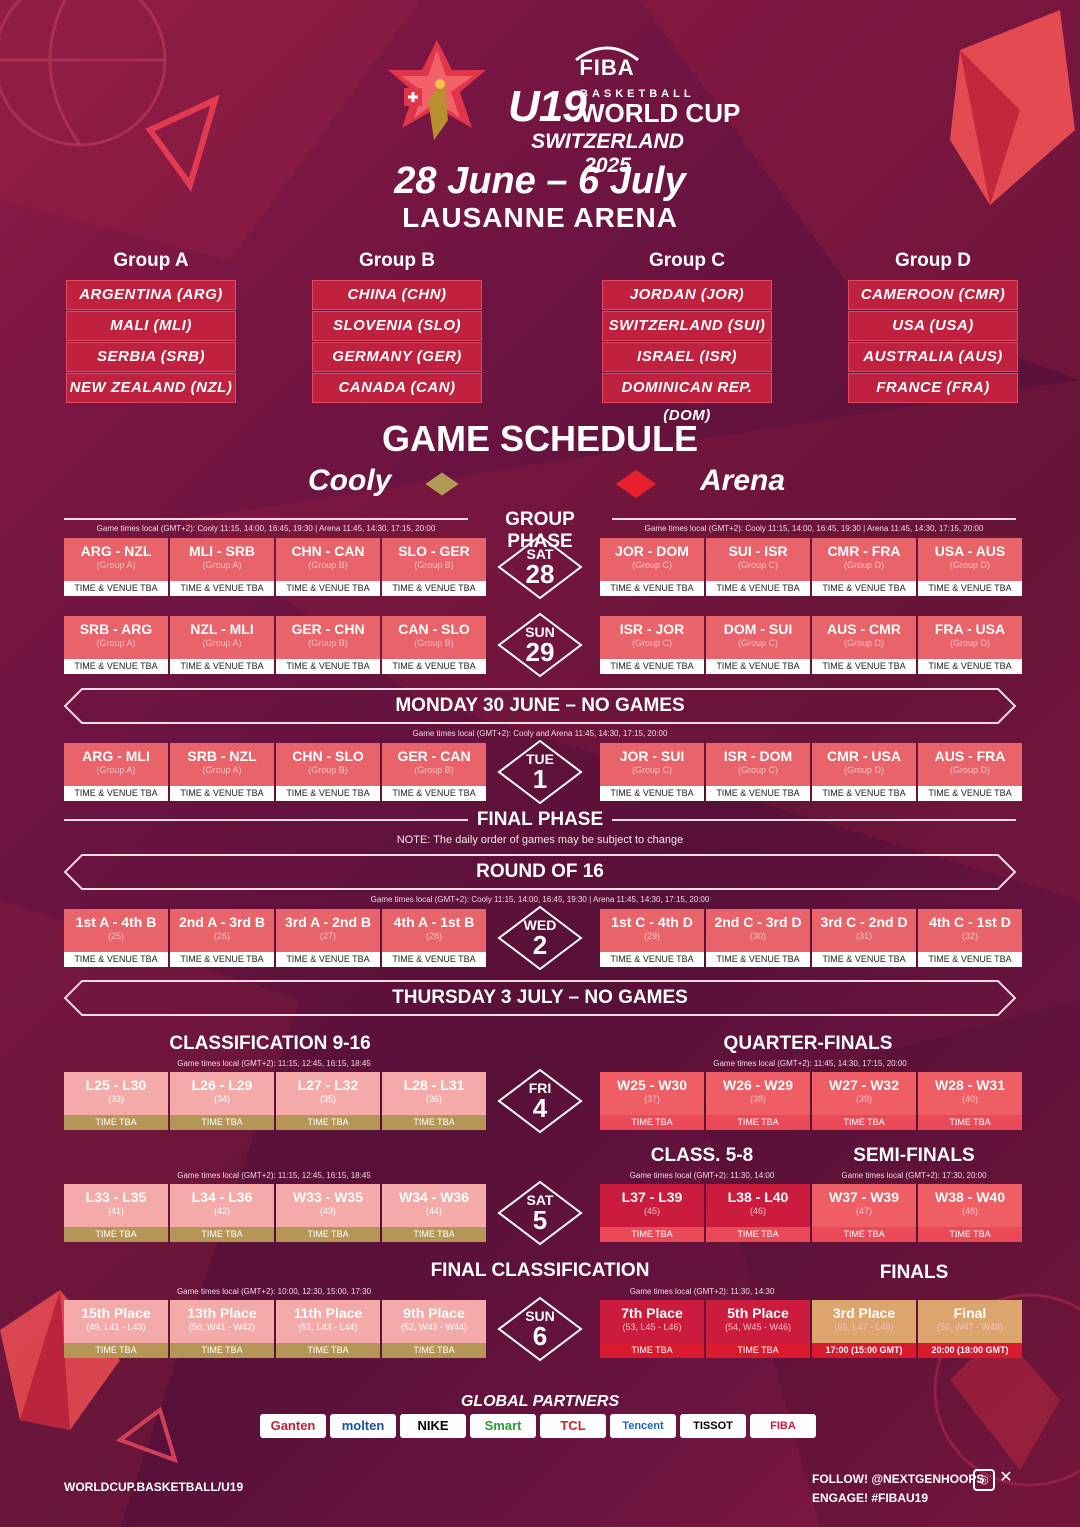 The image size is (1080, 1527). I want to click on game-info: (48), so click(969, 1211).